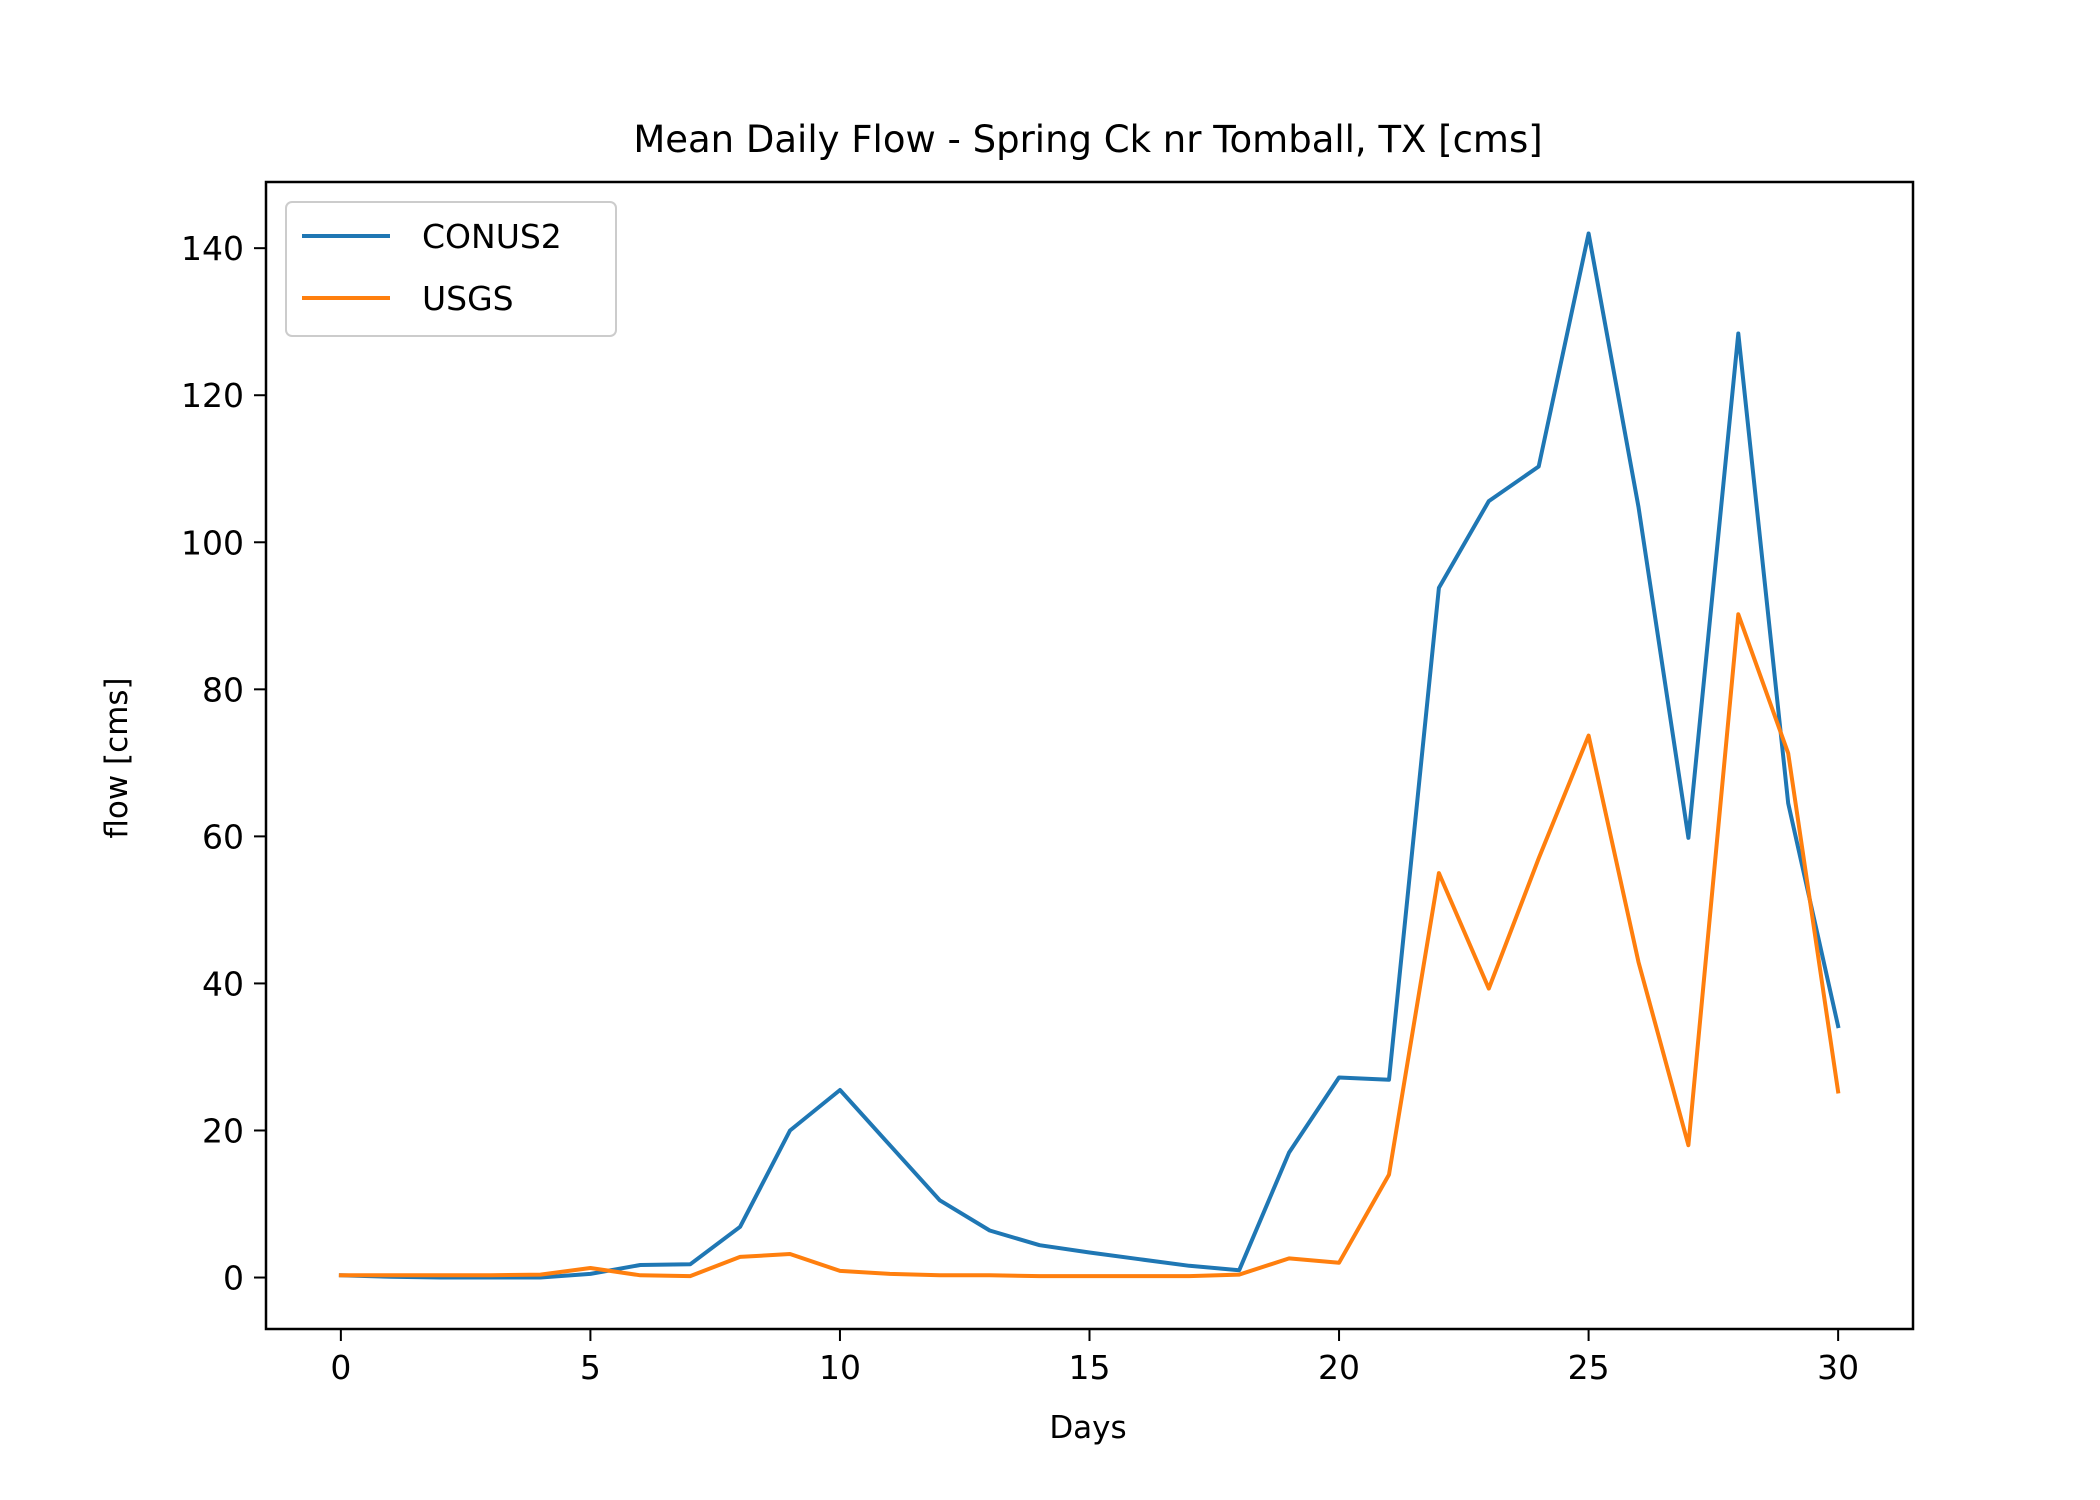 Image resolution: width=2100 pixels, height=1500 pixels. I want to click on y-tick-label: 100, so click(212, 542).